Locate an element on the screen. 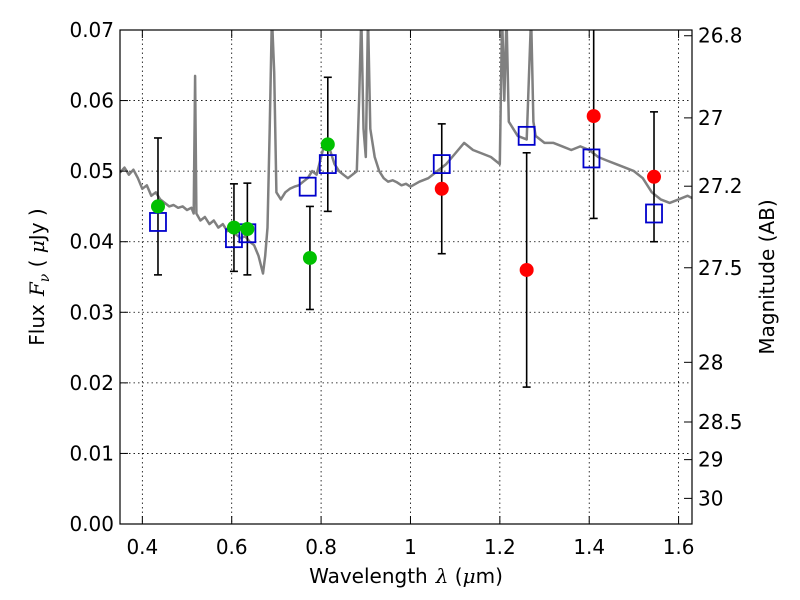  y-axis-ticks: 0.00 0.01 0.02 0.03 0.04 0.05 0.06 0.07 is located at coordinates (98, 277).